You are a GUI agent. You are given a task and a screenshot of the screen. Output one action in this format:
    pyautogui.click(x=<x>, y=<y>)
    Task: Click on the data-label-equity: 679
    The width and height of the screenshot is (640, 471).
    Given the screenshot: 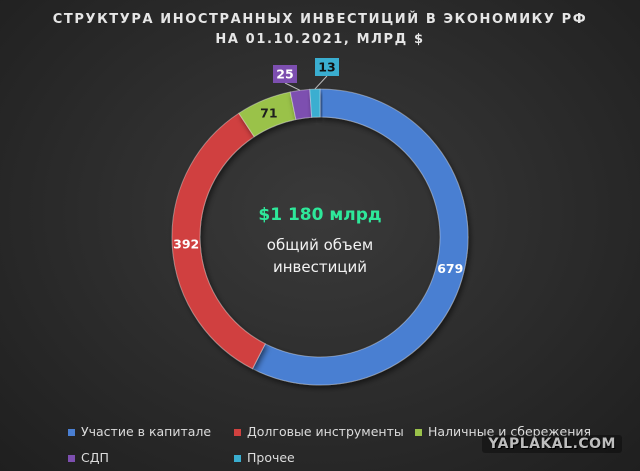 What is the action you would take?
    pyautogui.click(x=450, y=268)
    